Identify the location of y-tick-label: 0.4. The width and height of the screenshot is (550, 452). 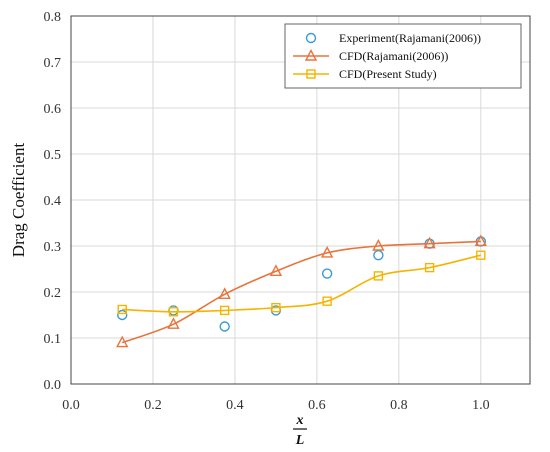
(53, 201).